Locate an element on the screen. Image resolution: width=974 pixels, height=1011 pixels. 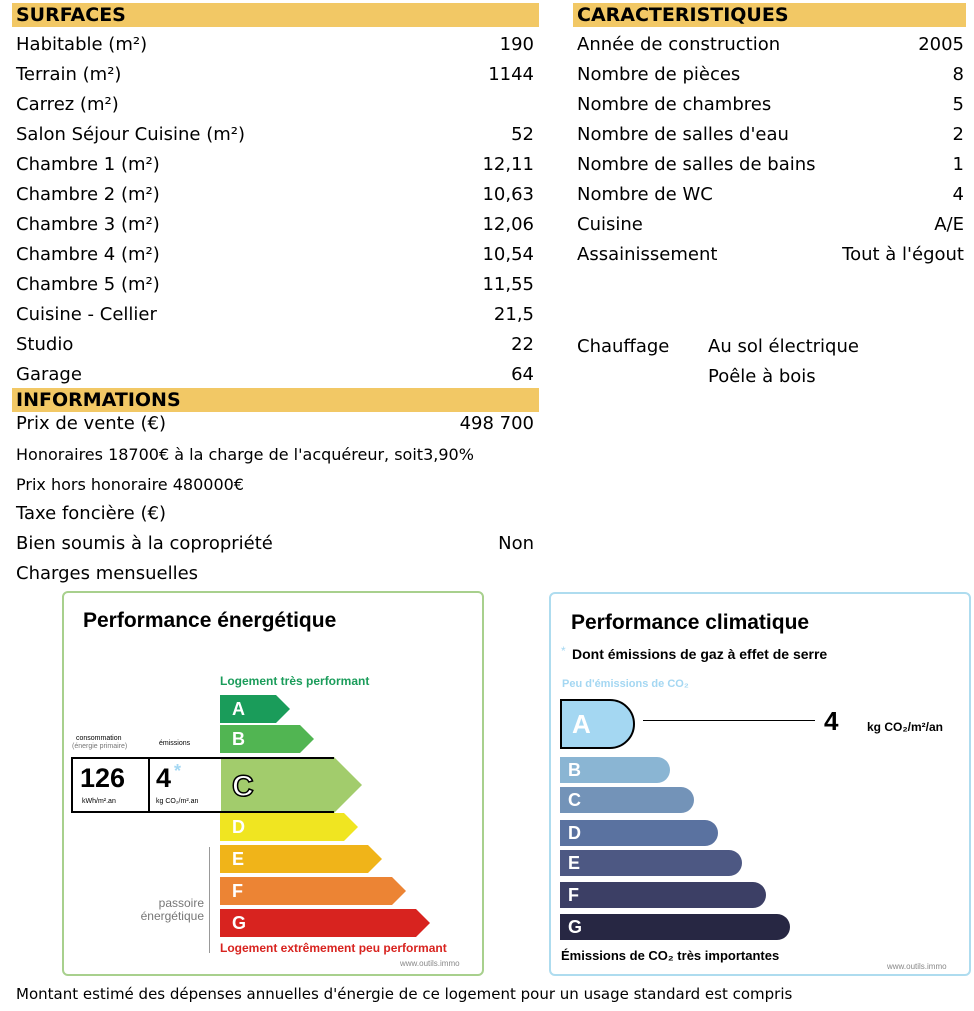
surfaces-row: Habitable (m²) 190 is located at coordinates (275, 45).